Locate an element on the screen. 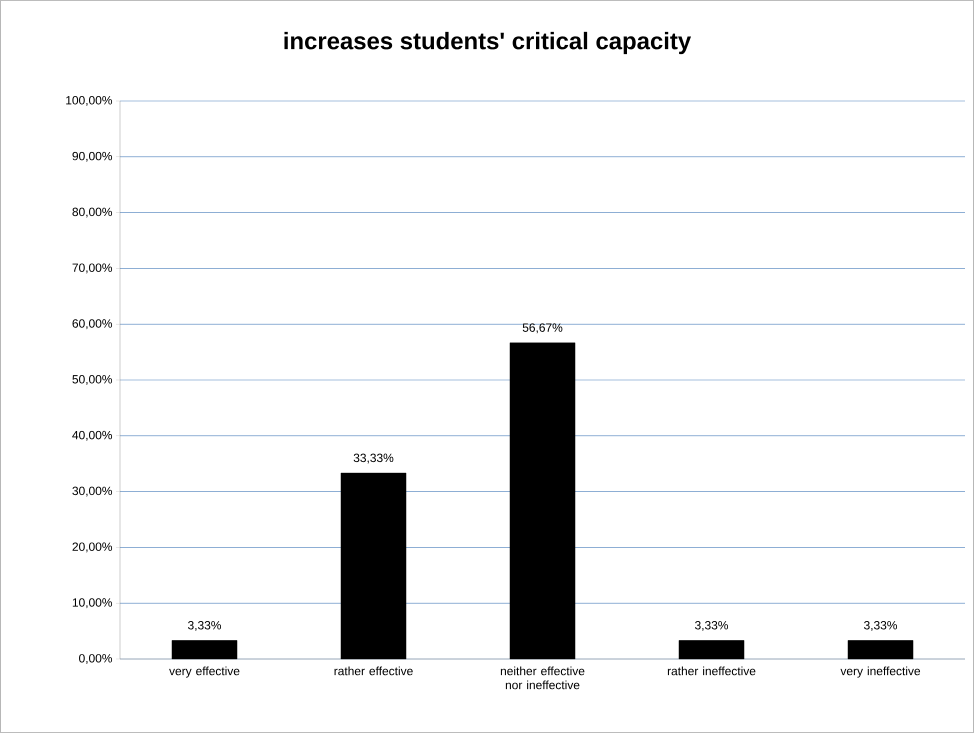 The image size is (974, 733). x-tick-label: neither effective nor ineffective is located at coordinates (542, 678).